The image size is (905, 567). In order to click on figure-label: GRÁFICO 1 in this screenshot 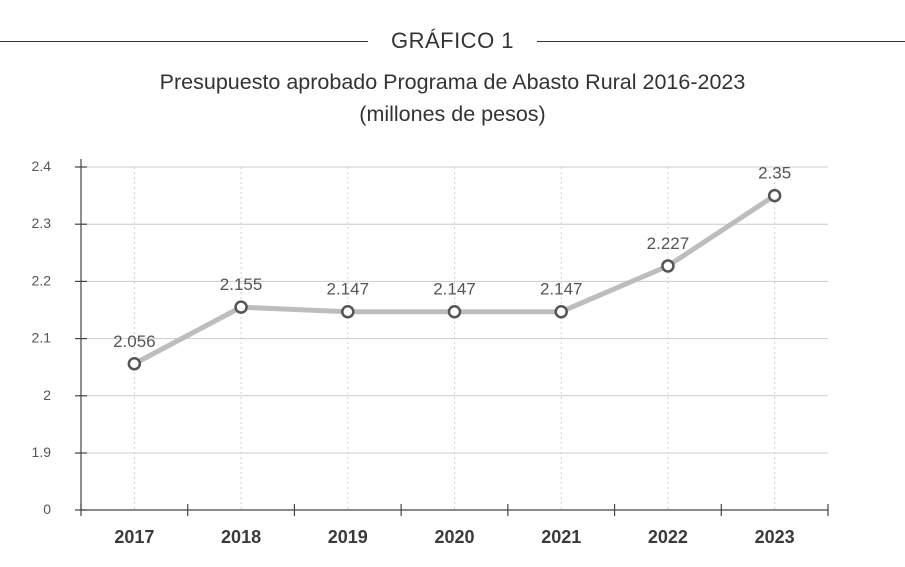, I will do `click(452, 40)`.